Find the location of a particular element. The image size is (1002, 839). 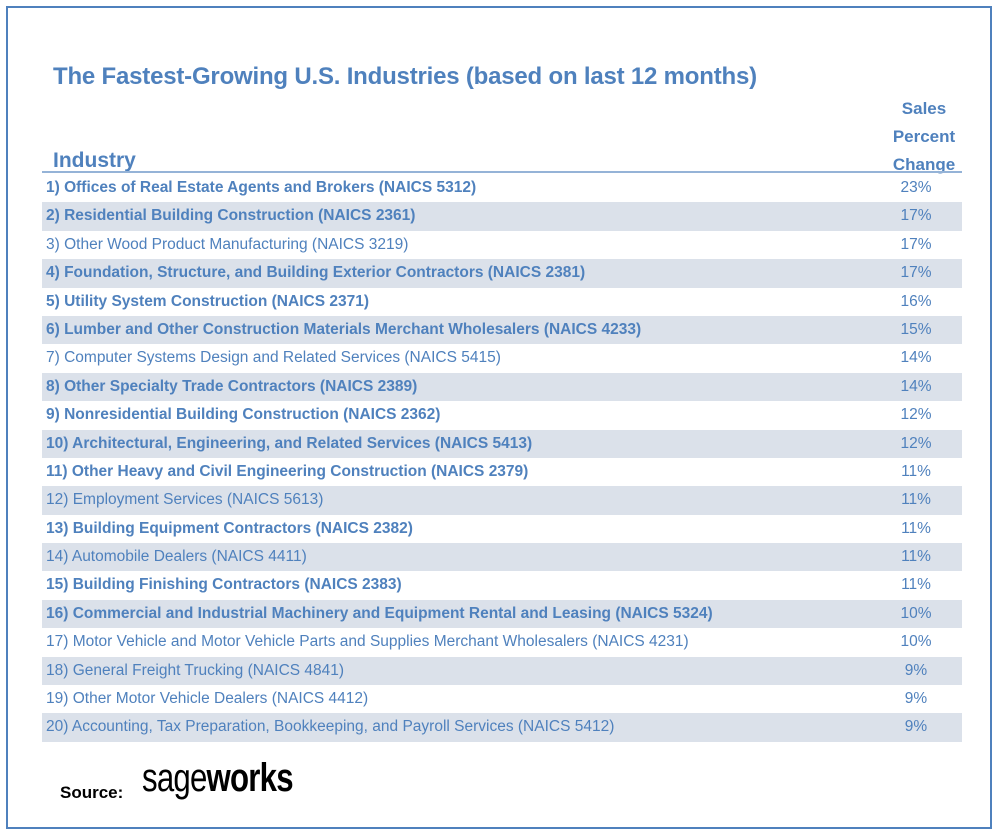

sales-header-line: Percent is located at coordinates (924, 136).